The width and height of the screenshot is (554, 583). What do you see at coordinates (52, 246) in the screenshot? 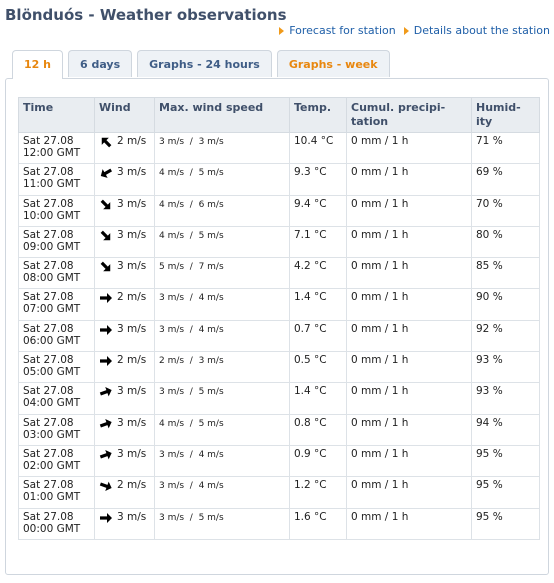
I see `time-value: 09:00 GMT` at bounding box center [52, 246].